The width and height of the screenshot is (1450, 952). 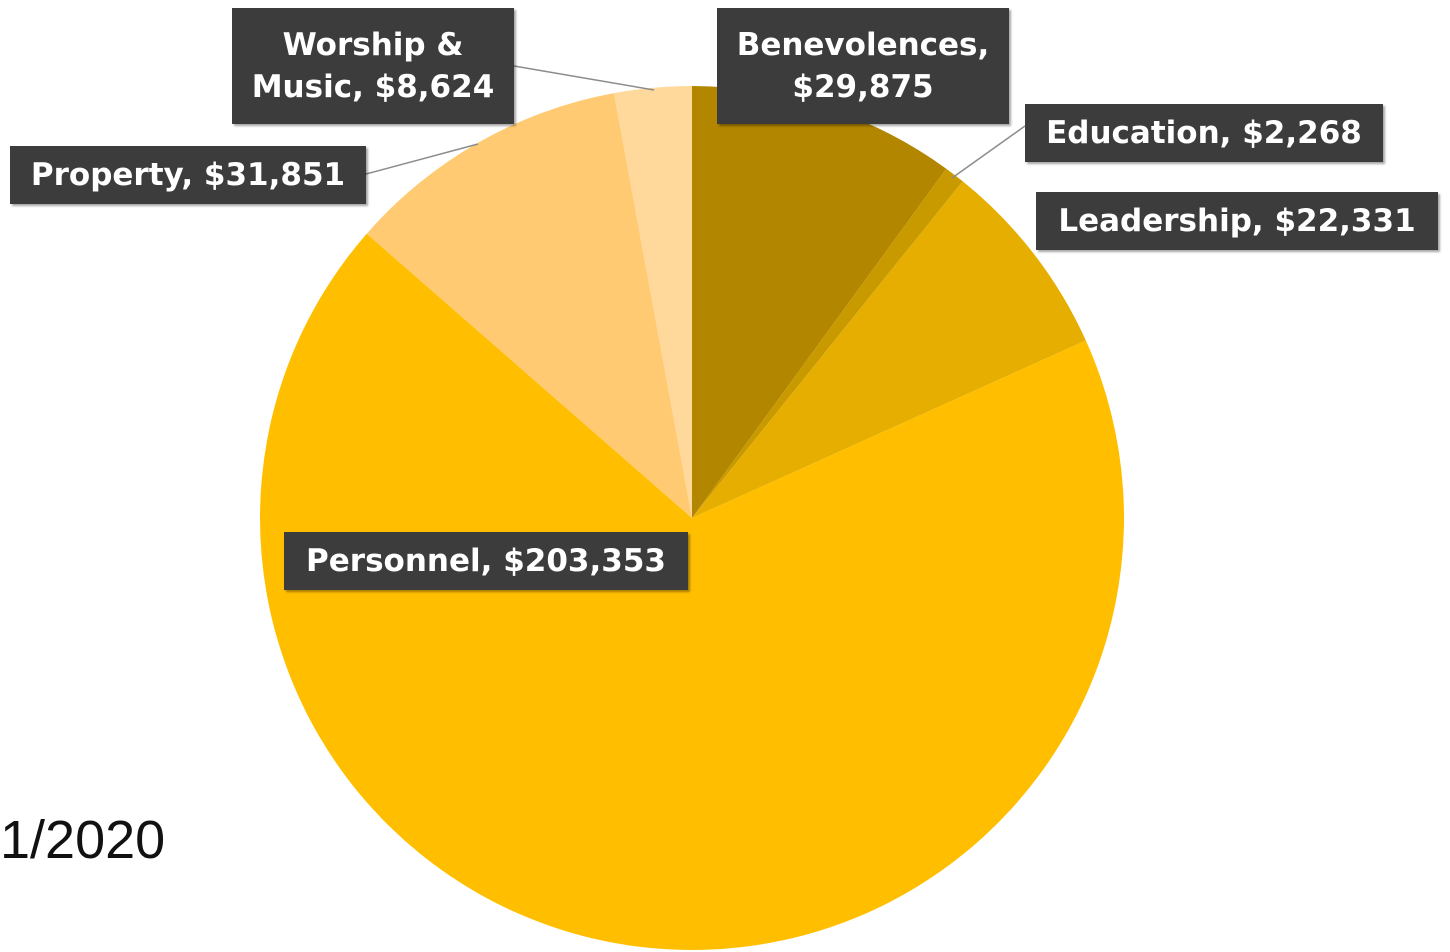 I want to click on data-label-line: Education, $2,268, so click(x=1204, y=133).